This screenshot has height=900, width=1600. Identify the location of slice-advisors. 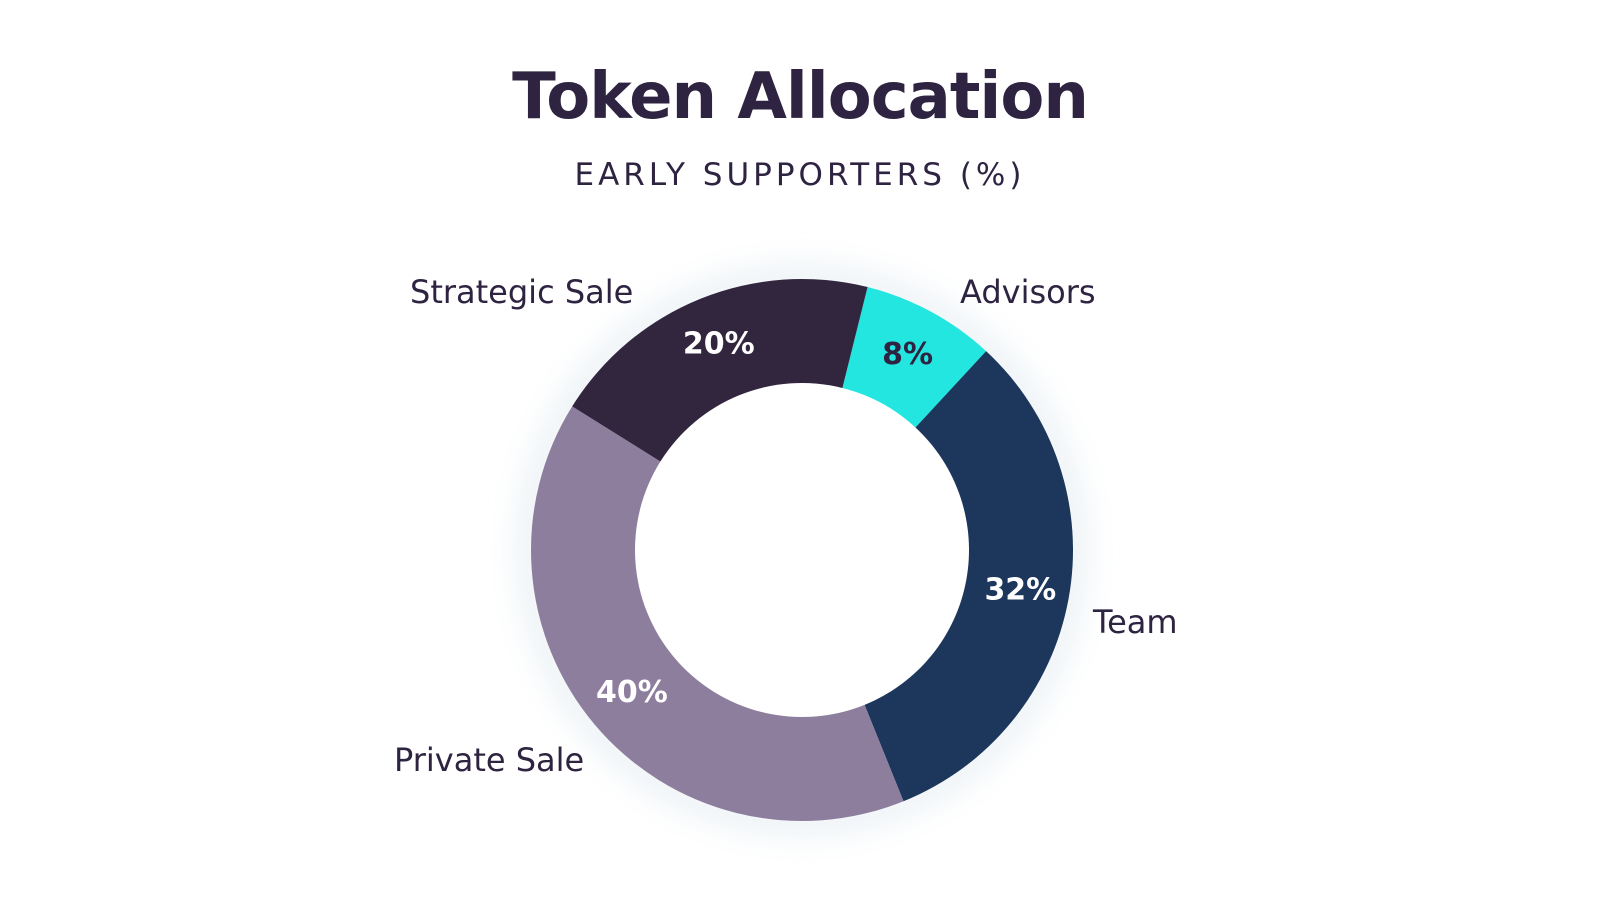
(914, 357).